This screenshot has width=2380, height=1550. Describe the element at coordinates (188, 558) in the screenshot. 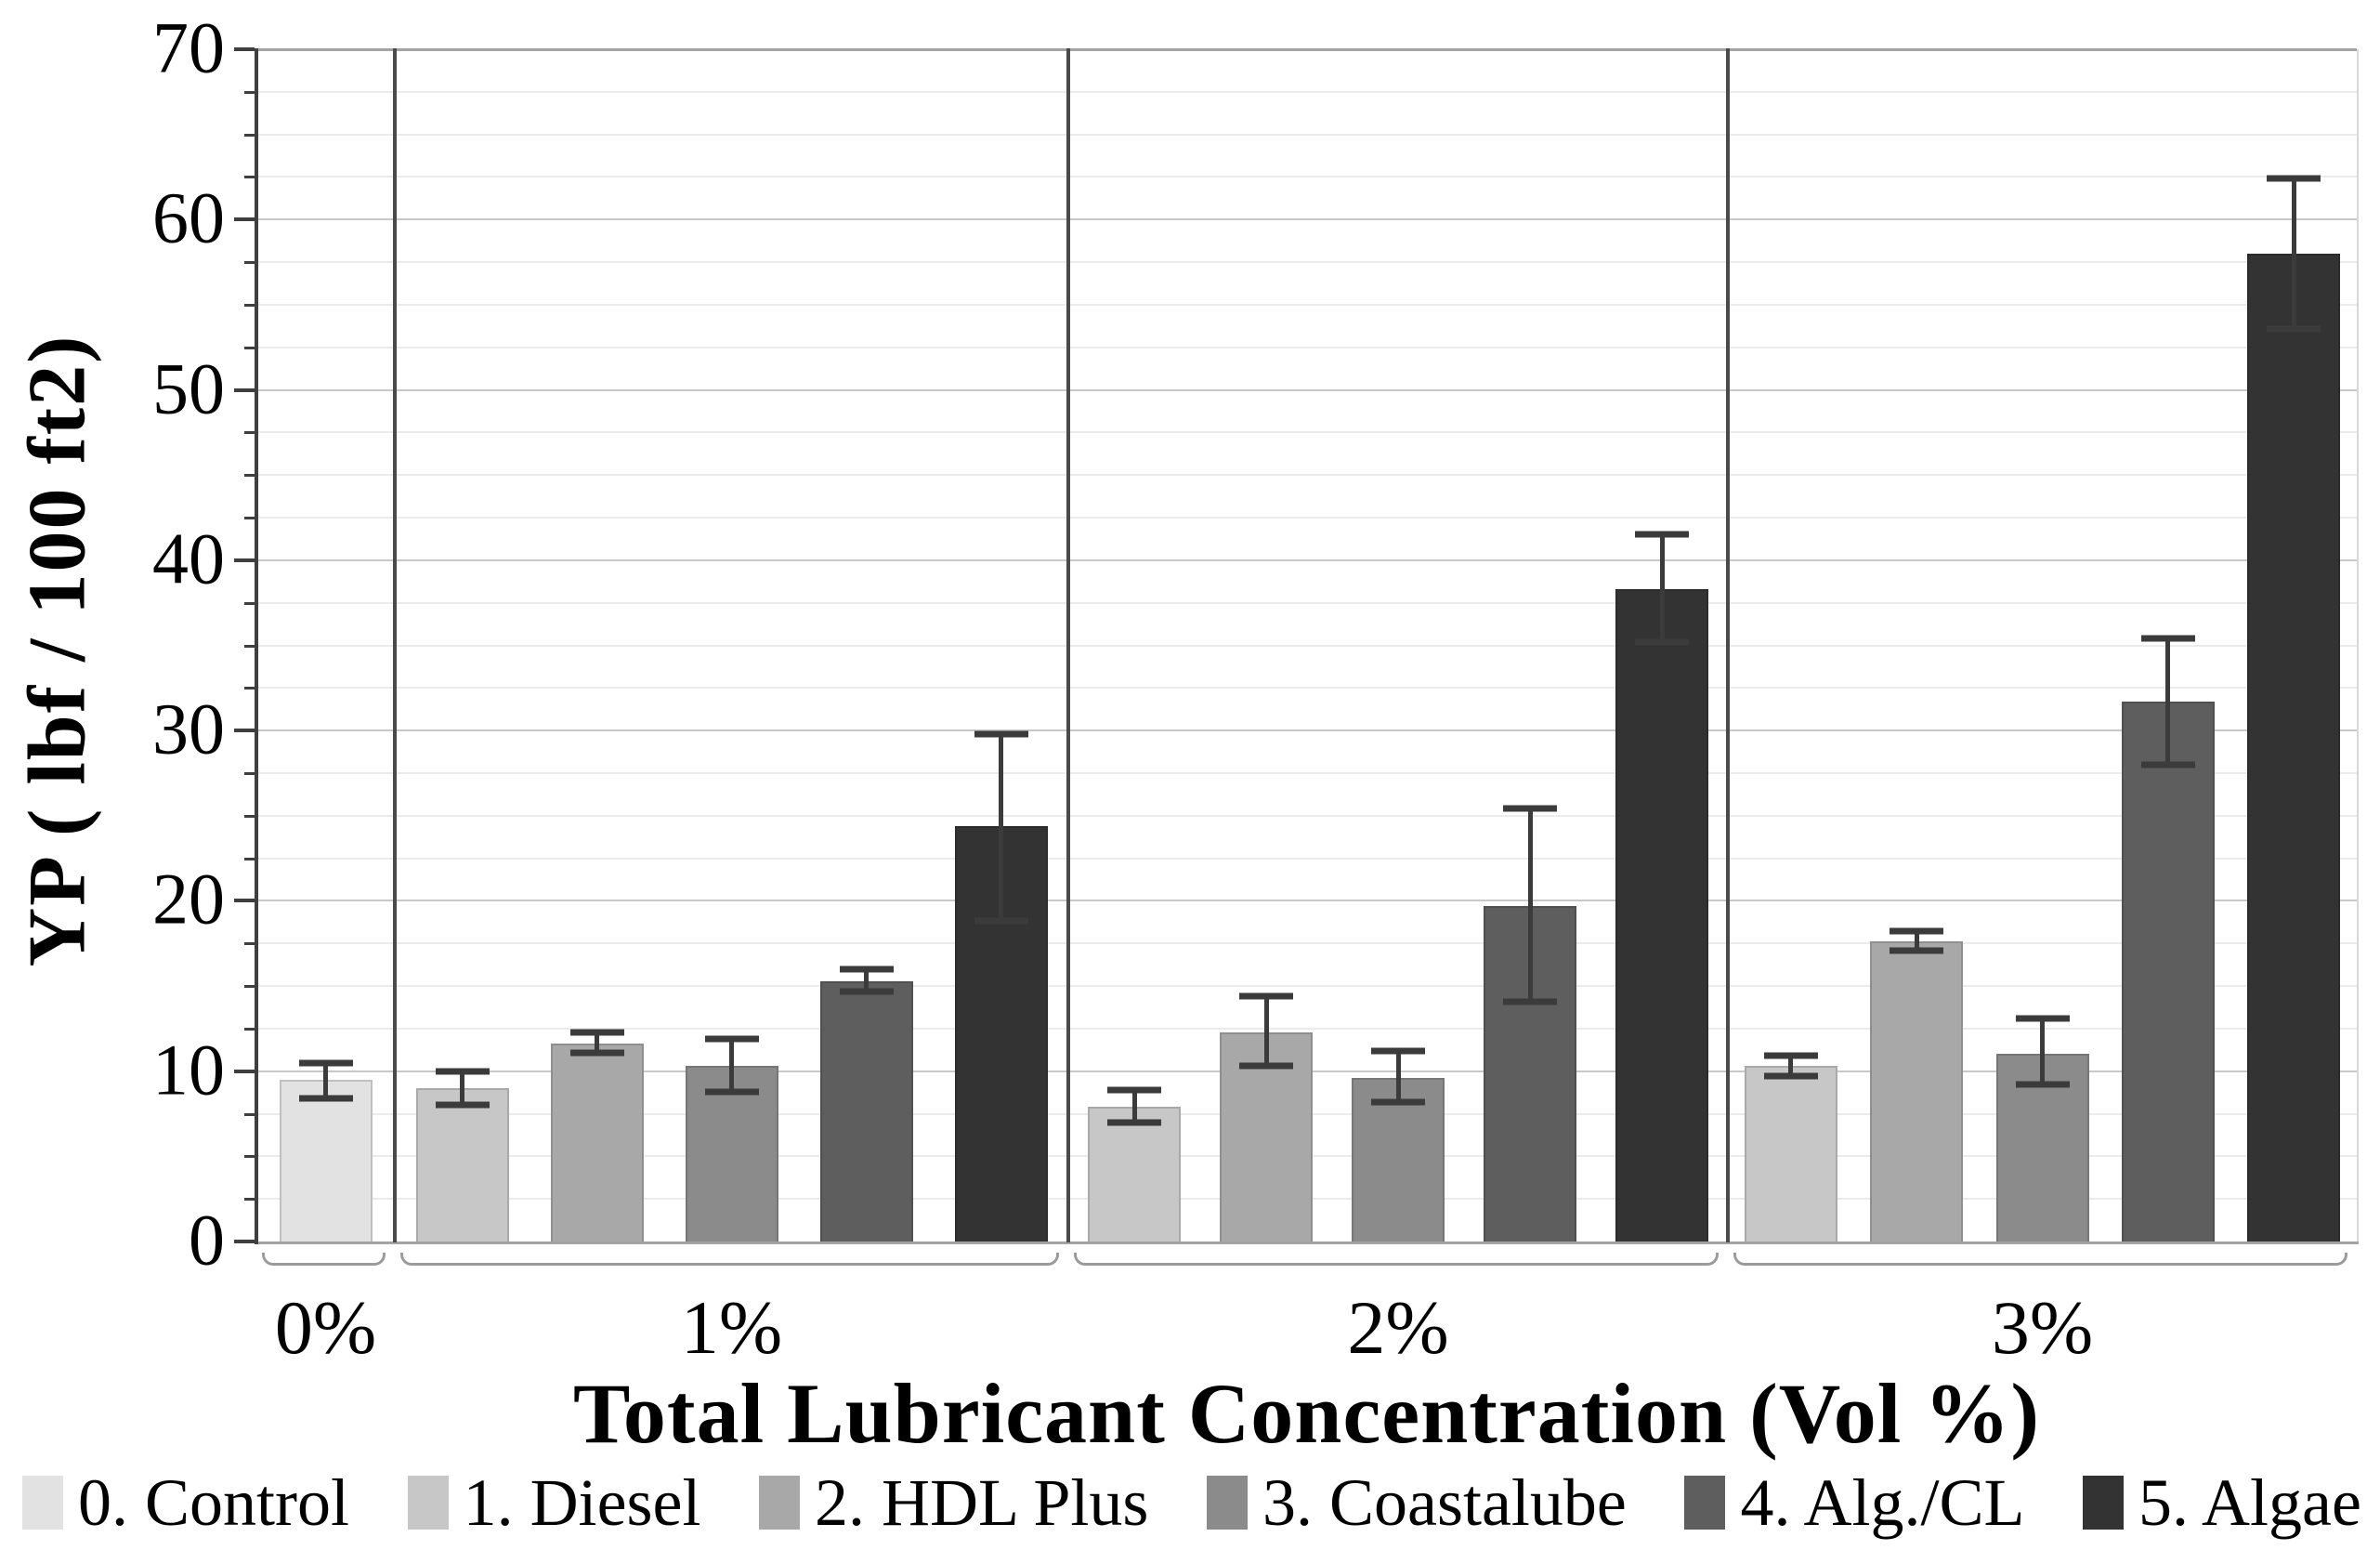

I see `y-axis-tick-label: 40` at that location.